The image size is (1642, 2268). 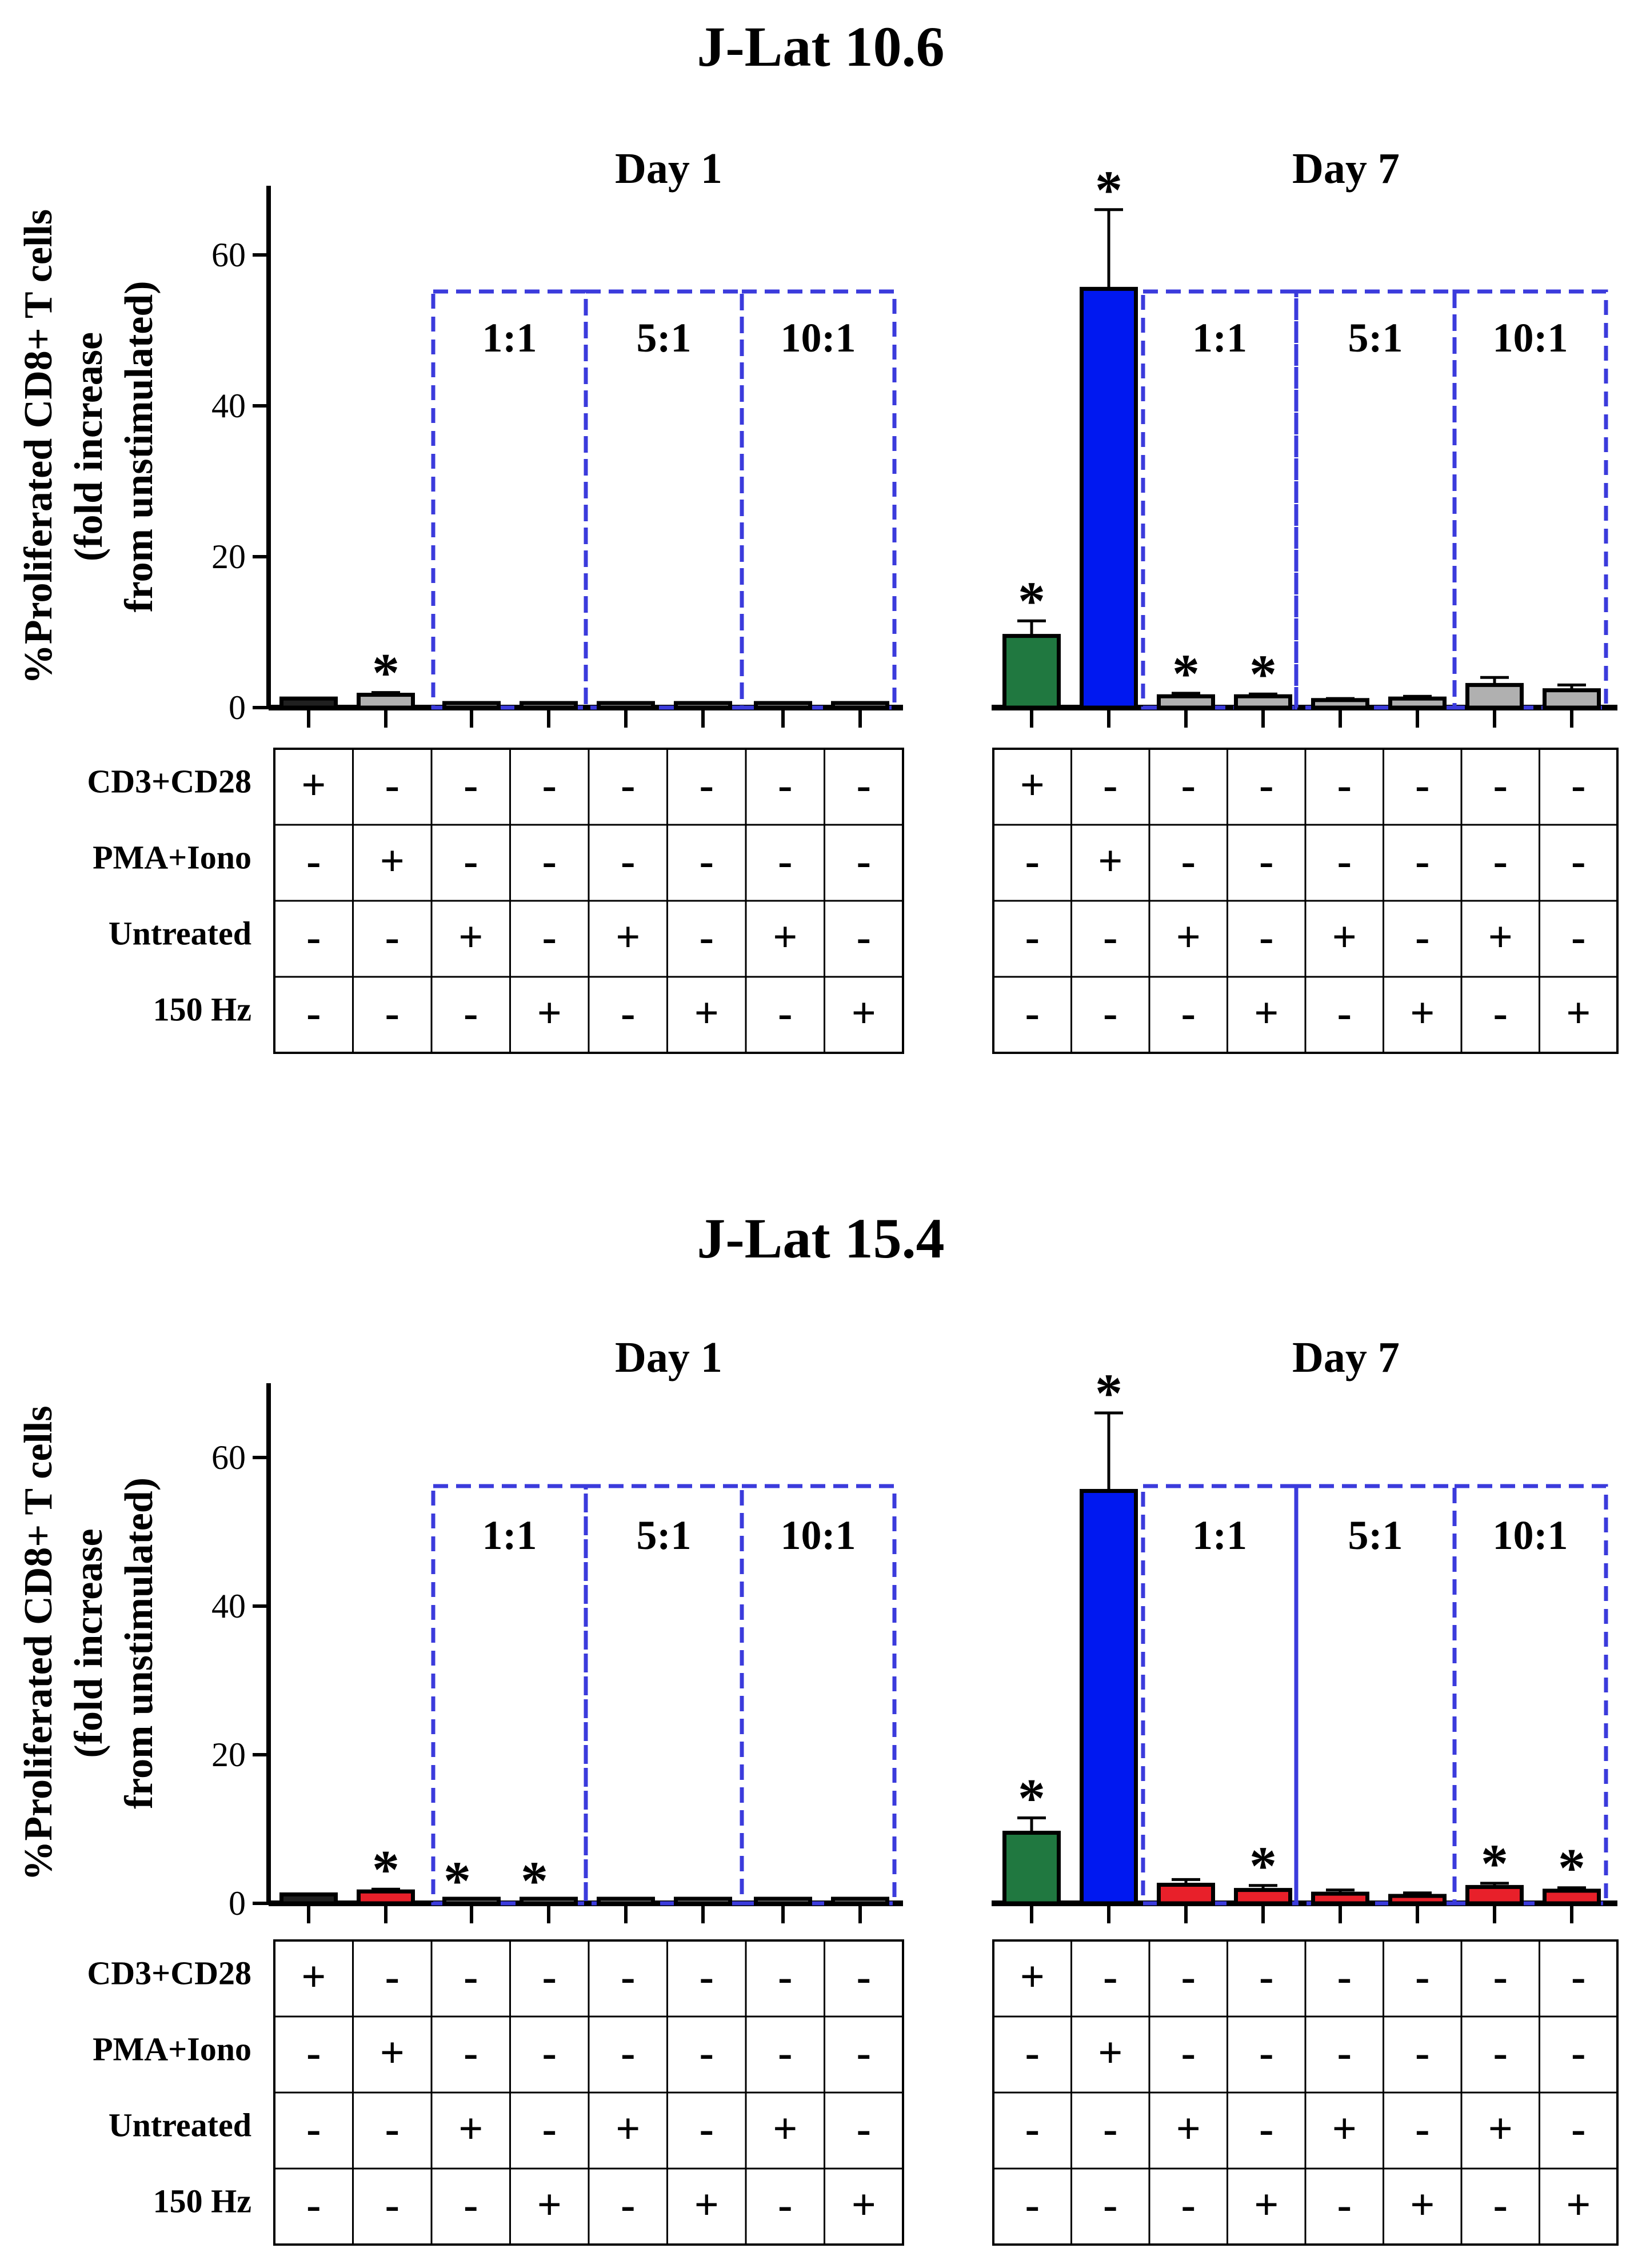 What do you see at coordinates (228, 1606) in the screenshot?
I see `y-tick-label: 40` at bounding box center [228, 1606].